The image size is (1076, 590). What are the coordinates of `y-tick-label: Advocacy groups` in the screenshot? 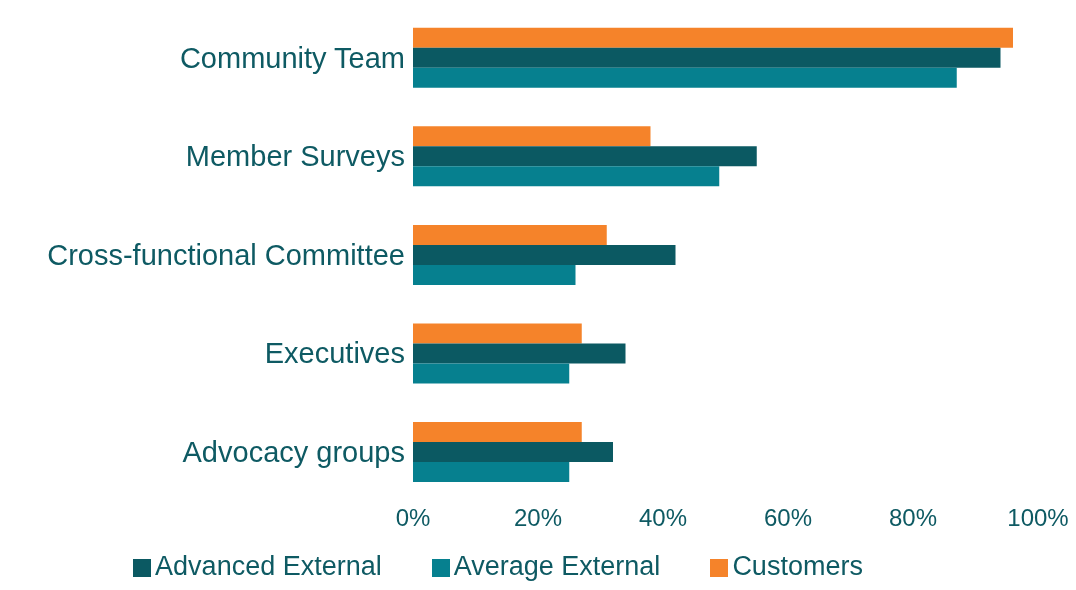 It's located at (293, 452).